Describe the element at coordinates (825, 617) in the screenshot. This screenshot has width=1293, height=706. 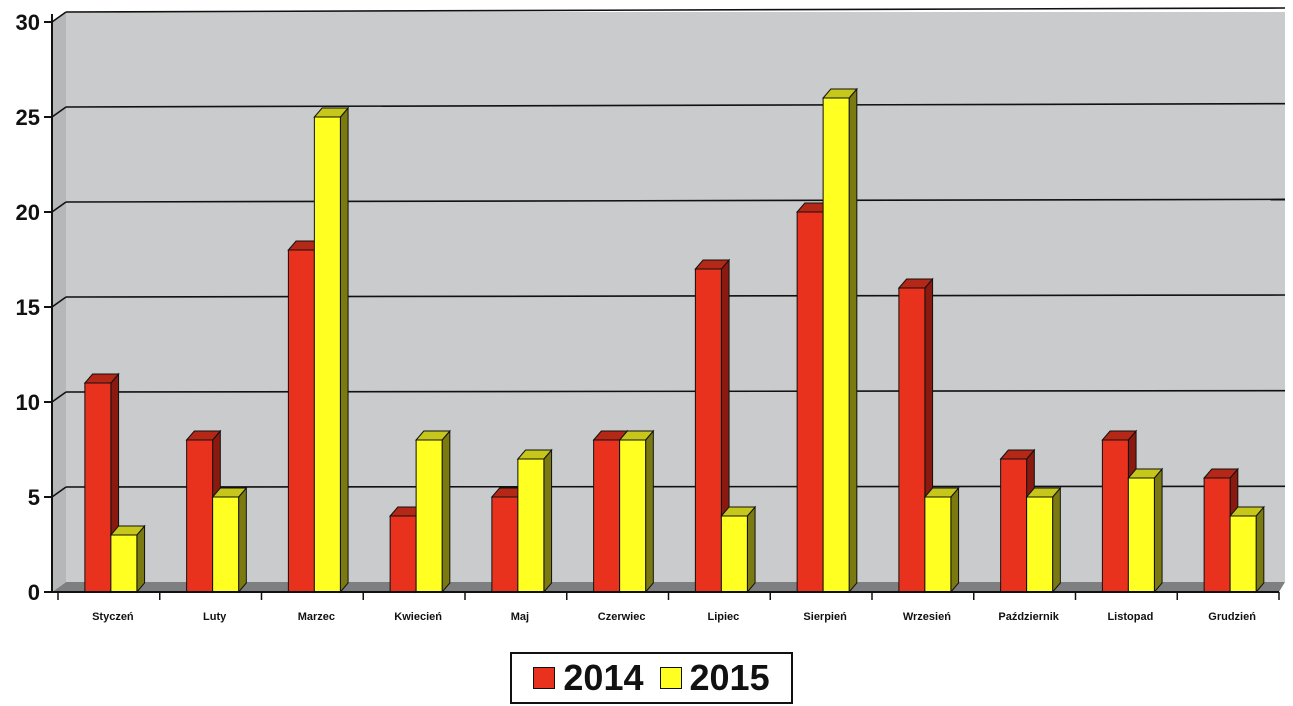
I see `x-tick-label: Sierpień` at that location.